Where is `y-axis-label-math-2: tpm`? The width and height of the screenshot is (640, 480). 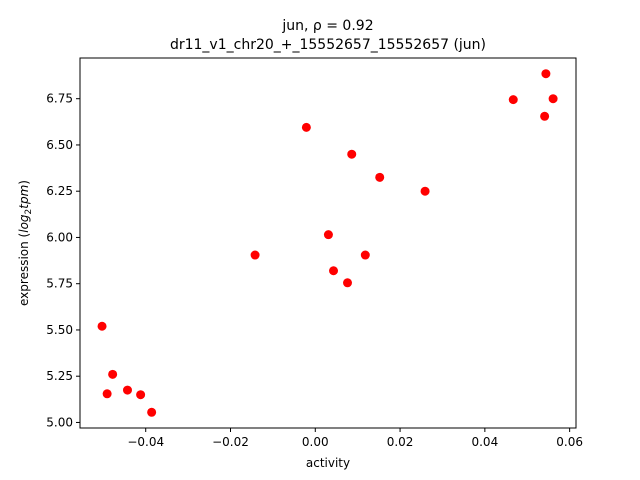
y-axis-label-math-2: tpm is located at coordinates (24, 197).